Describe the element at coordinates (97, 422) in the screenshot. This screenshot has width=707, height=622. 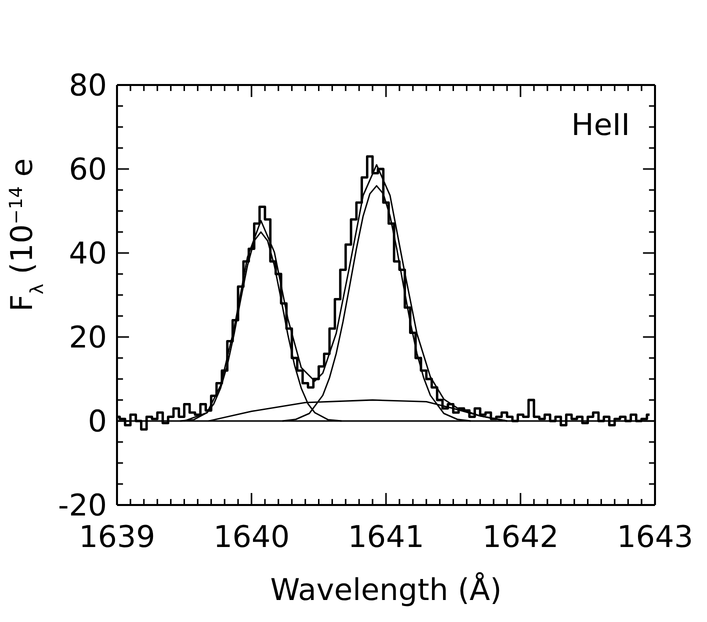
I see `y-tick-label: 0` at that location.